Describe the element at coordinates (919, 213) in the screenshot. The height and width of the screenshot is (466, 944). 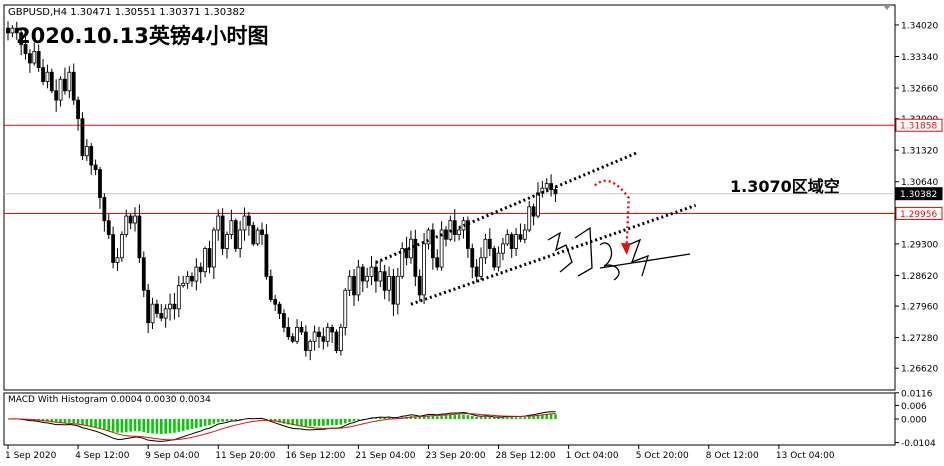
I see `price-label-box` at that location.